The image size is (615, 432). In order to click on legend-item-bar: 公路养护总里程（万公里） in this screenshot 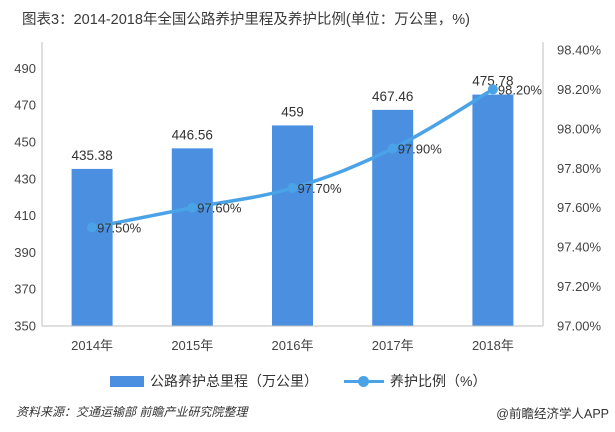, I will do `click(214, 381)`.